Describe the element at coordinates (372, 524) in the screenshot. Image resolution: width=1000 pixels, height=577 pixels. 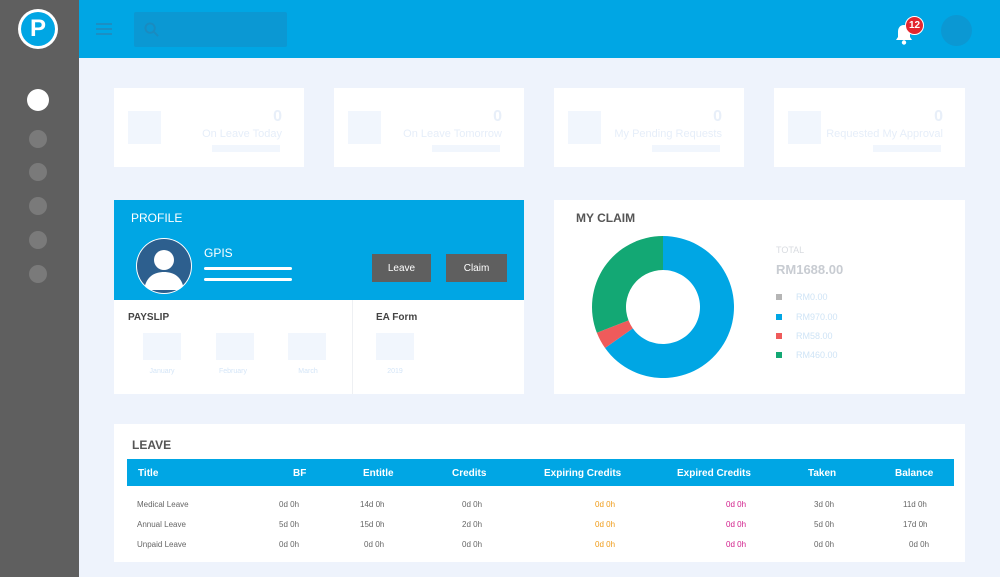
I see `table-cell: 15d 0h` at that location.